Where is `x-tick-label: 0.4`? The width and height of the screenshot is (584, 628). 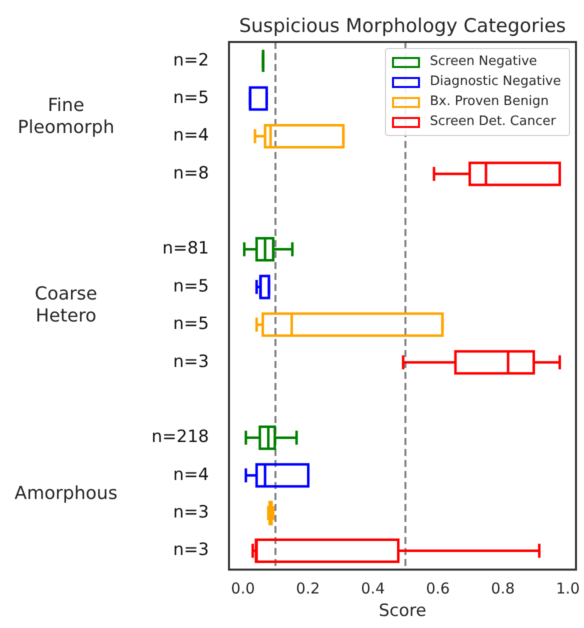
x-tick-label: 0.4 is located at coordinates (373, 588).